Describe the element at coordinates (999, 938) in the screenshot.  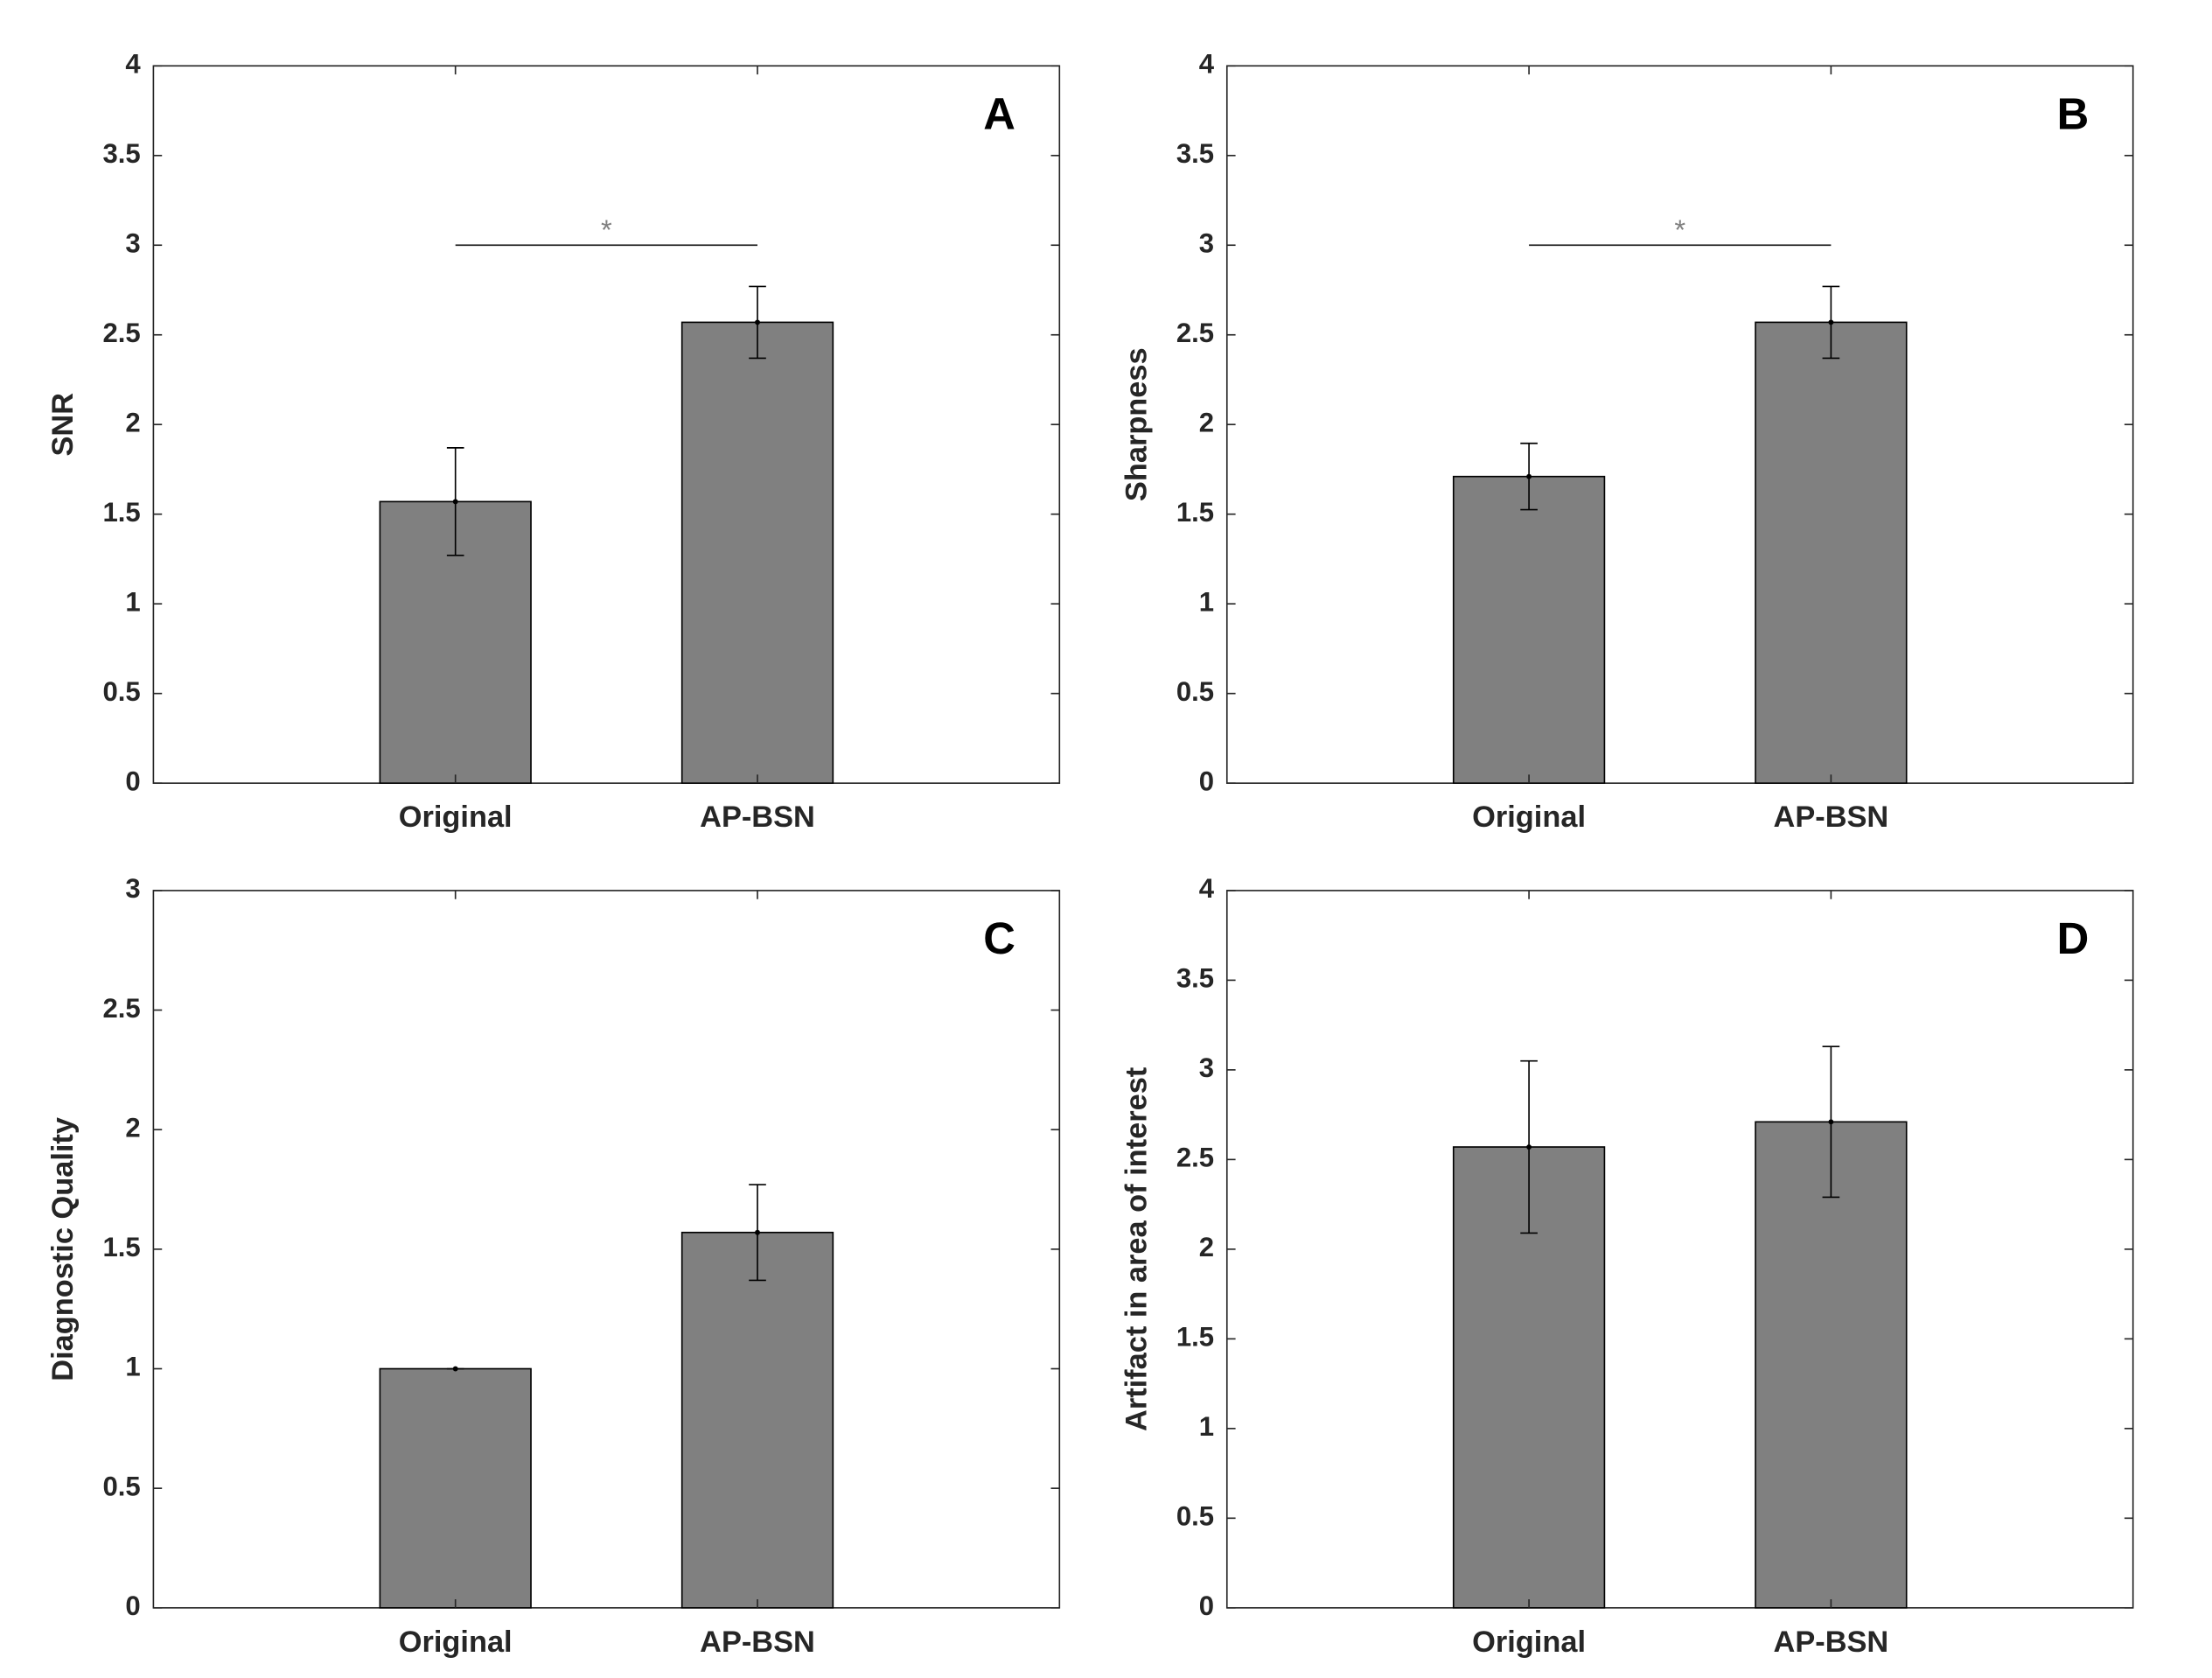
I see `panel-label: C` at that location.